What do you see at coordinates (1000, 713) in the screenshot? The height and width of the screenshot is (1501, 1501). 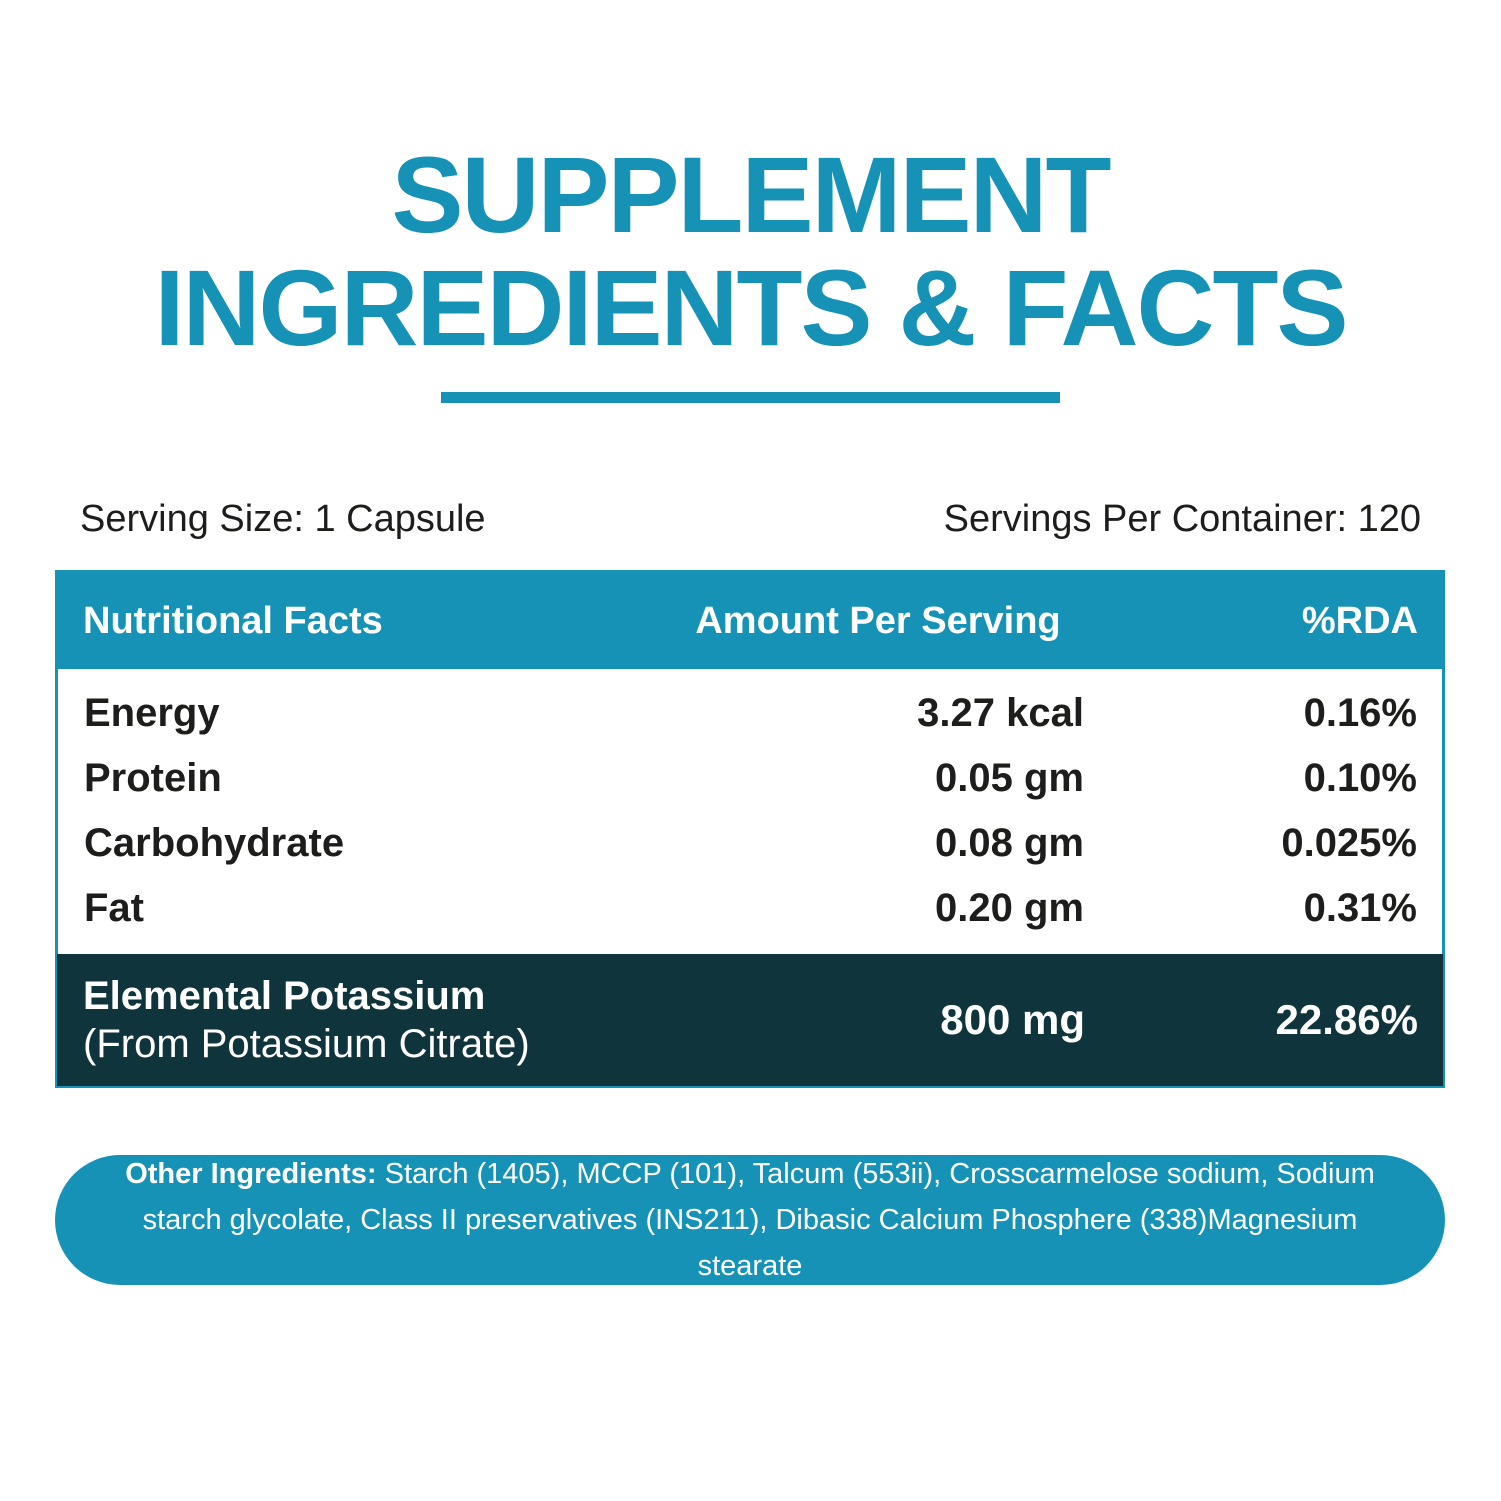 I see `row-amount: 3.27 kcal` at bounding box center [1000, 713].